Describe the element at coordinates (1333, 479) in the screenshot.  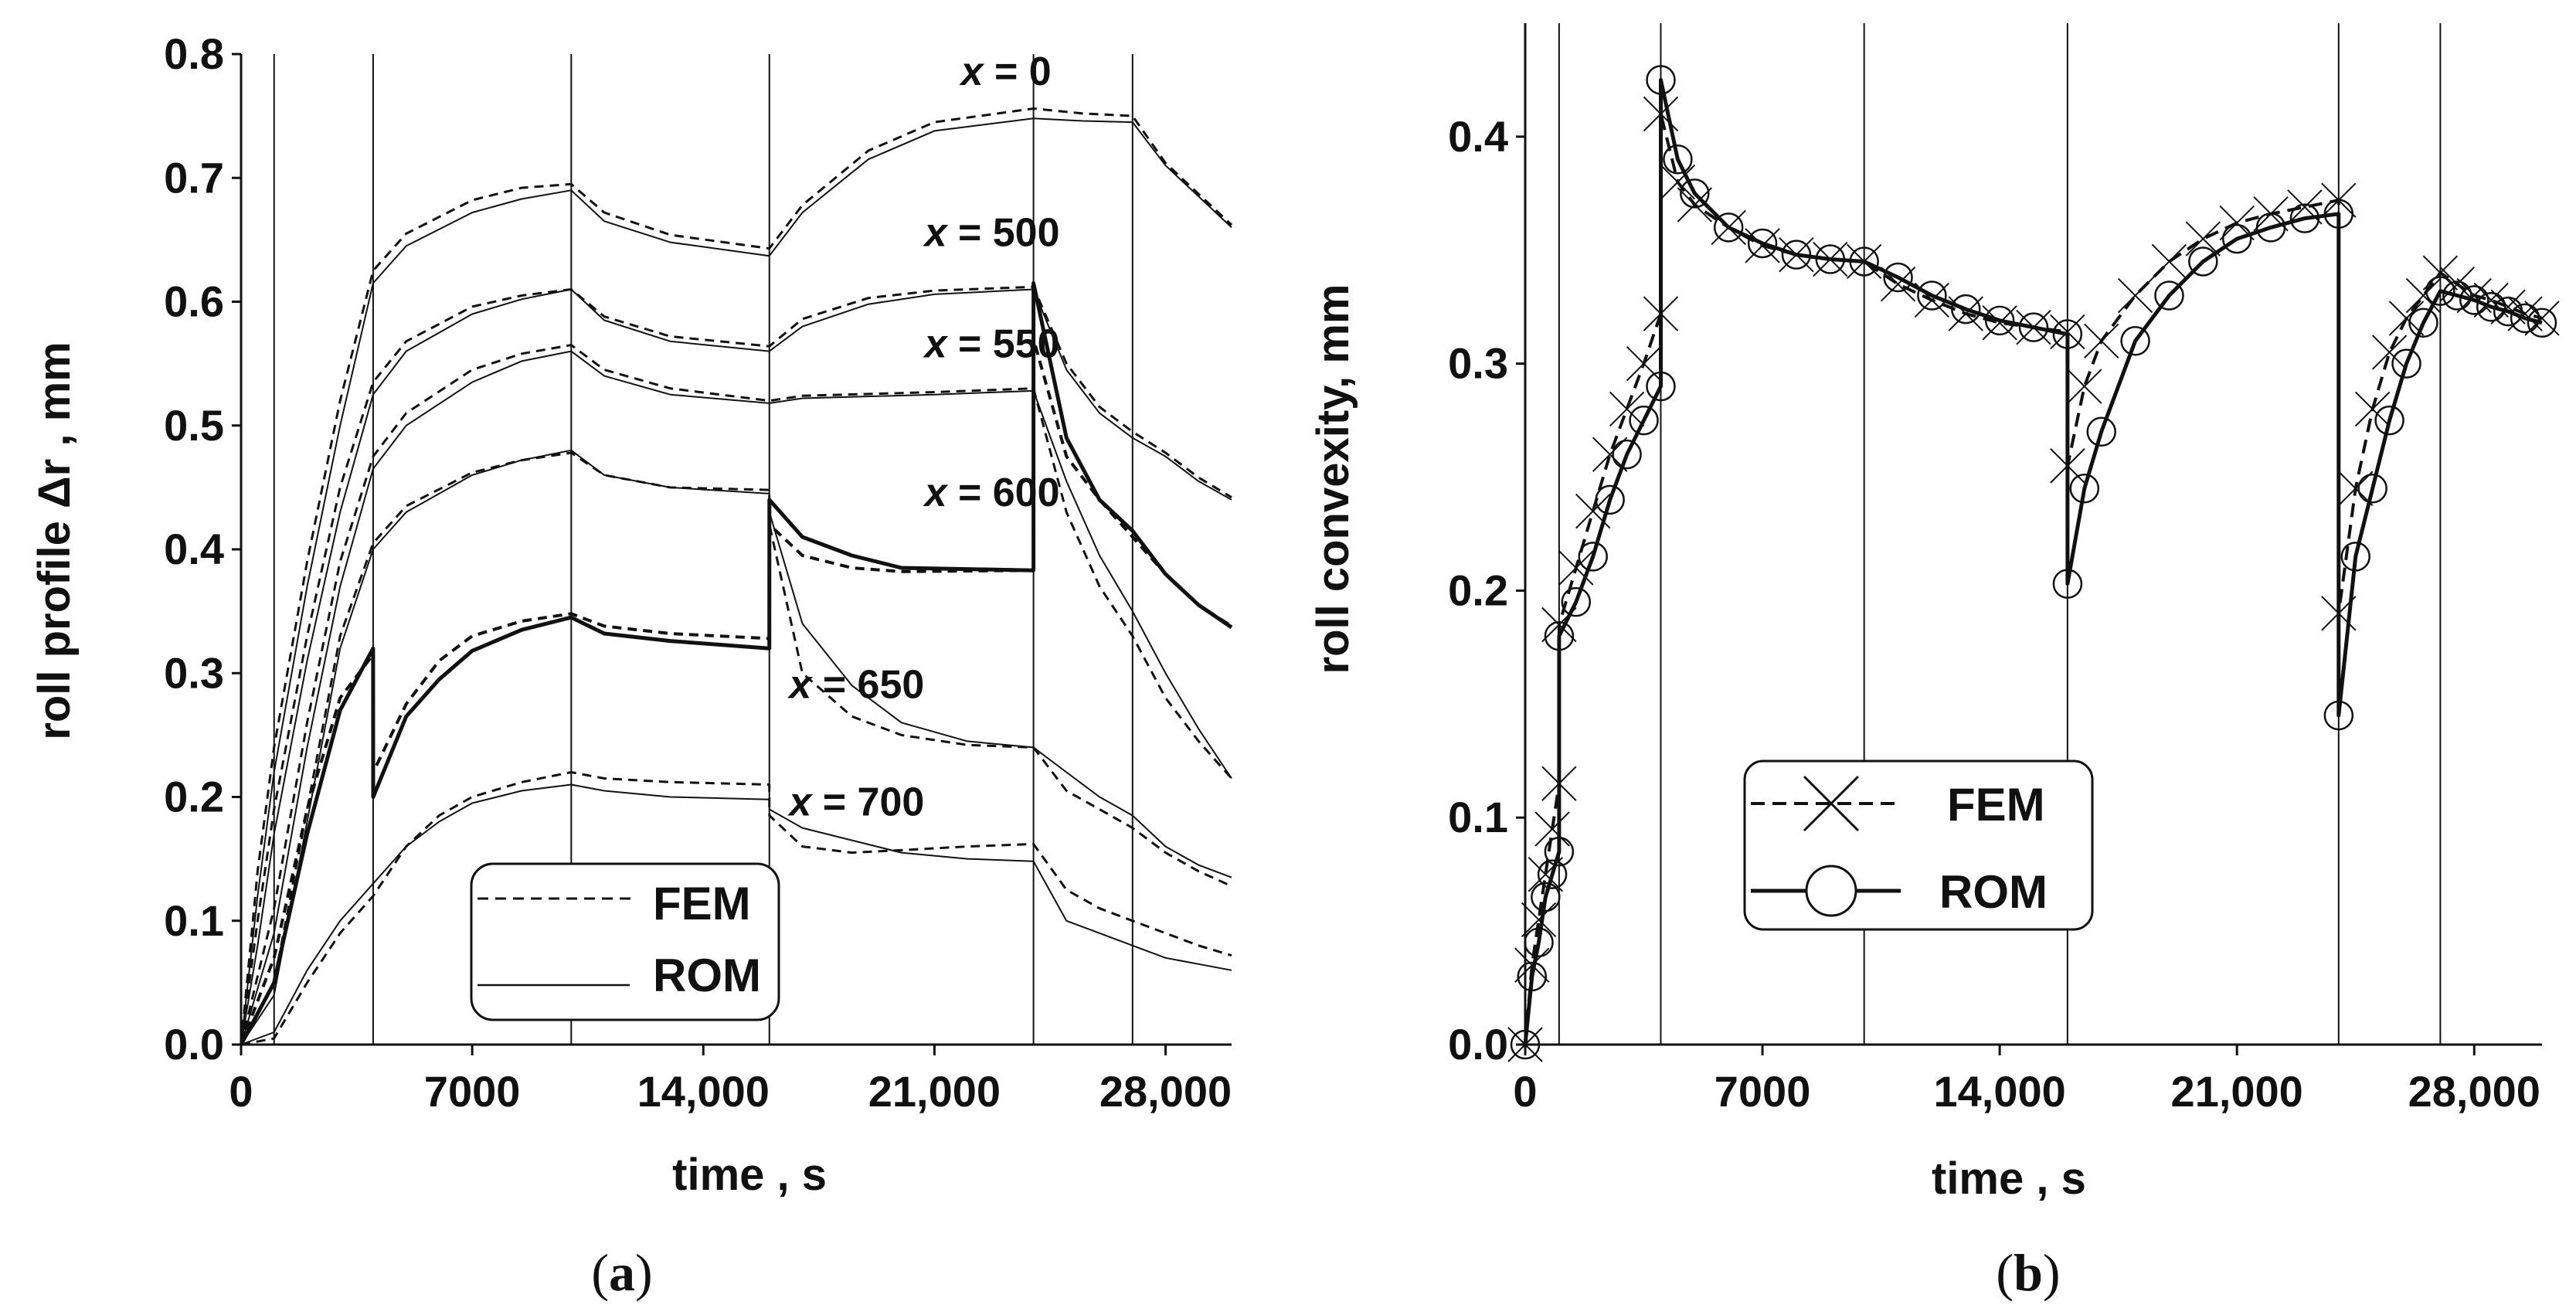
I see `panel-b-y-axis-label: roll convexity, mm` at that location.